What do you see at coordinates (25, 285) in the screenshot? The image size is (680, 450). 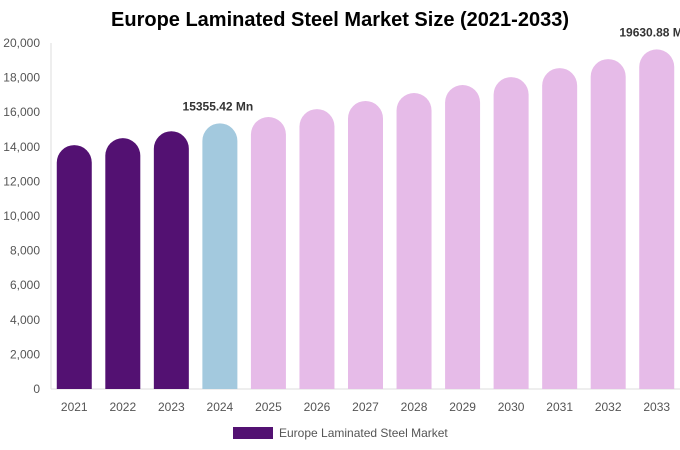 I see `y-tick-label: 6,000` at bounding box center [25, 285].